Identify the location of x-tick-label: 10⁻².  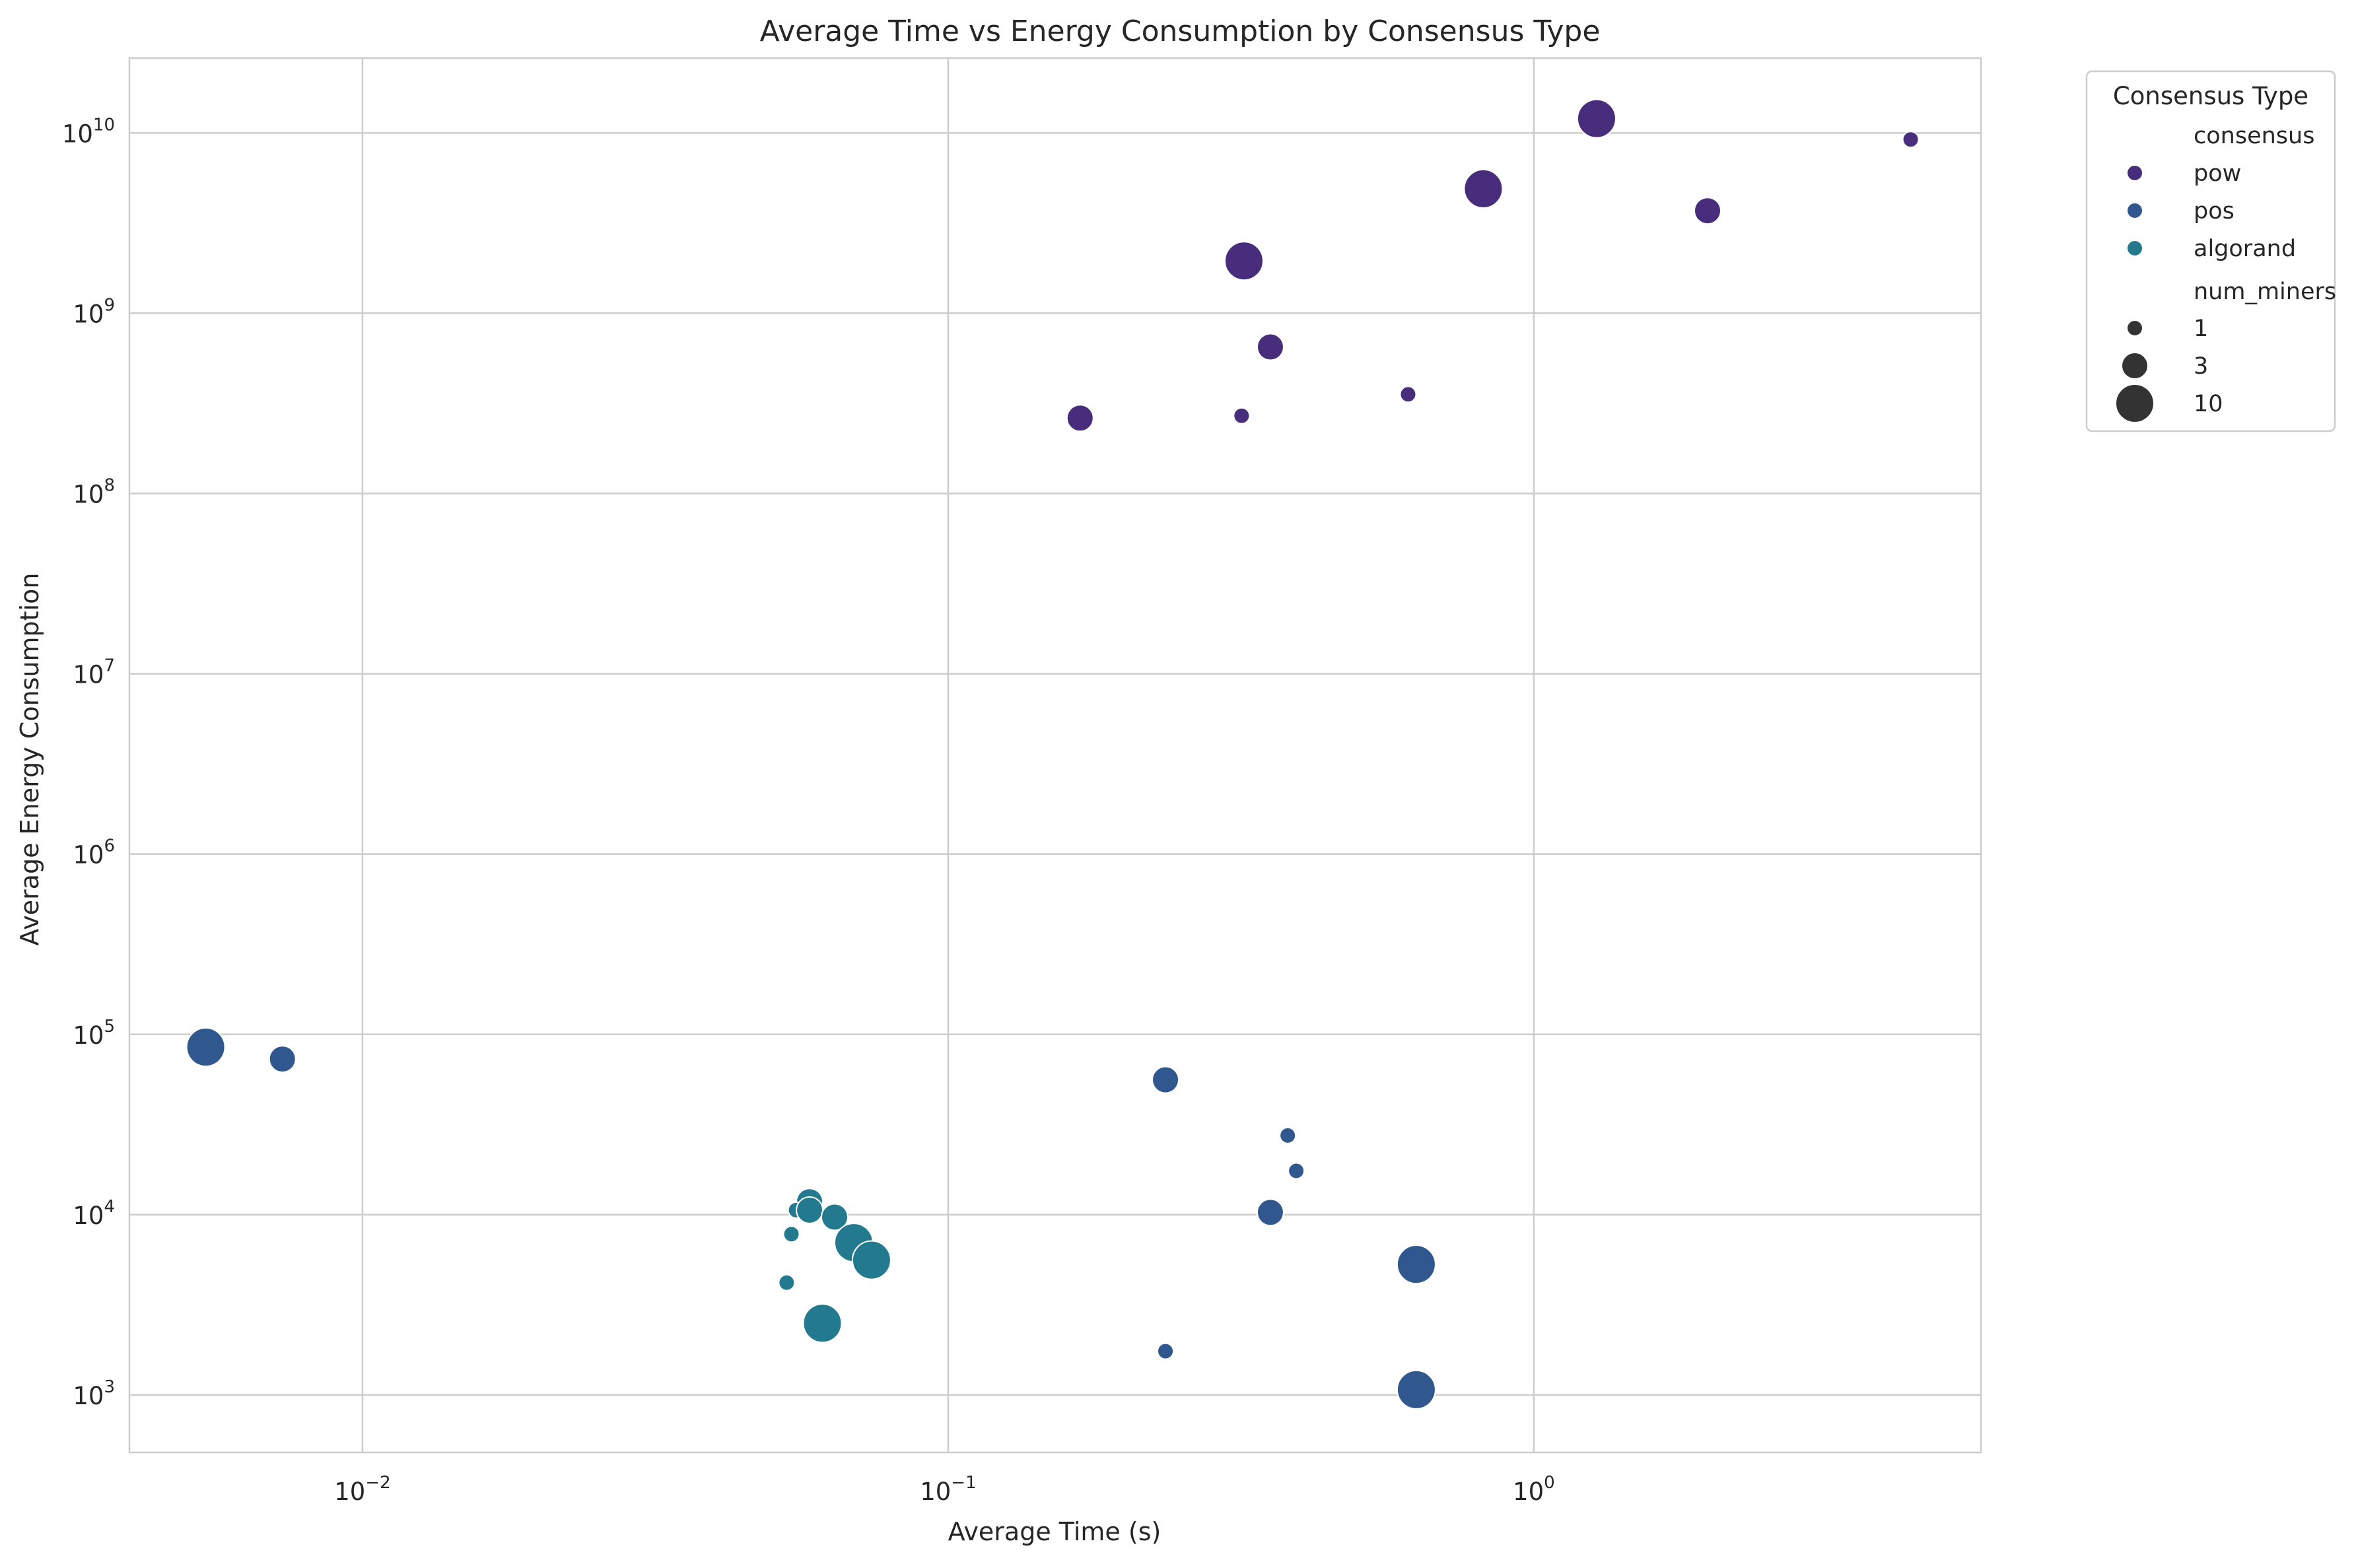
(362, 1489).